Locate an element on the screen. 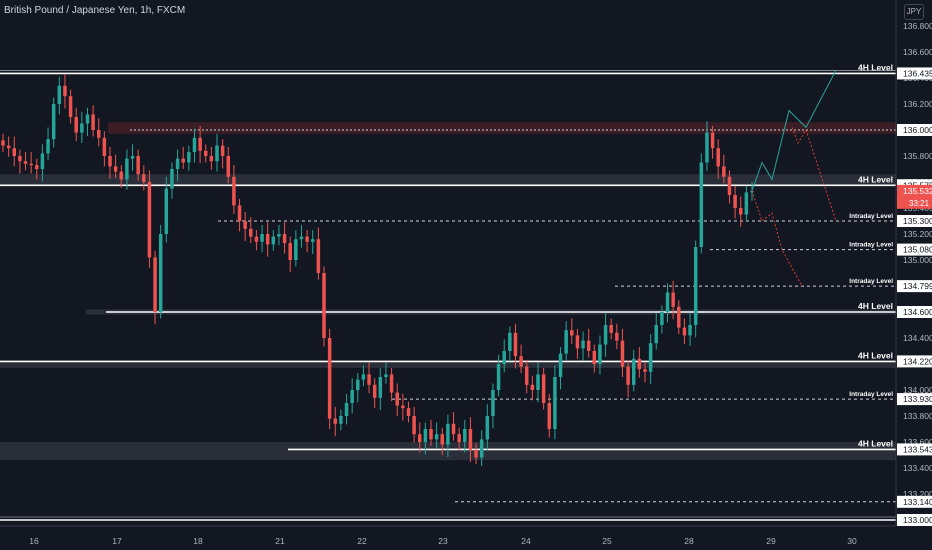 This screenshot has height=550, width=932. price-label: 134.220 is located at coordinates (917, 361).